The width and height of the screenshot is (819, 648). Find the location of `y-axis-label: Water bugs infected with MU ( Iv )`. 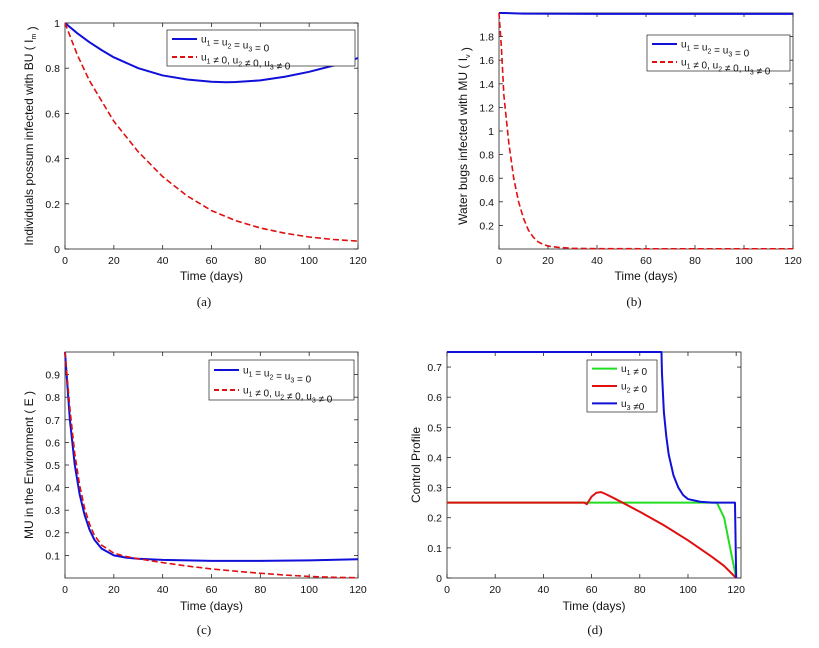

y-axis-label: Water bugs infected with MU ( Iv ) is located at coordinates (464, 136).